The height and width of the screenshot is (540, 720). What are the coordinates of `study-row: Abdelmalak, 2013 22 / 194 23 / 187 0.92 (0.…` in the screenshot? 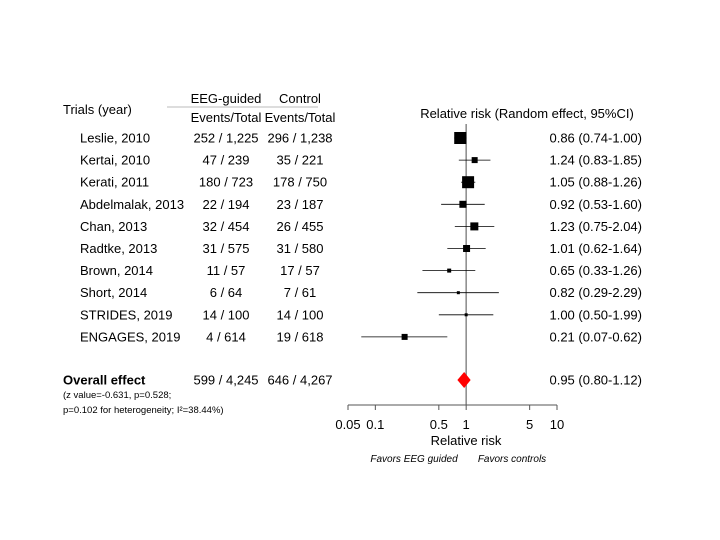 It's located at (361, 204).